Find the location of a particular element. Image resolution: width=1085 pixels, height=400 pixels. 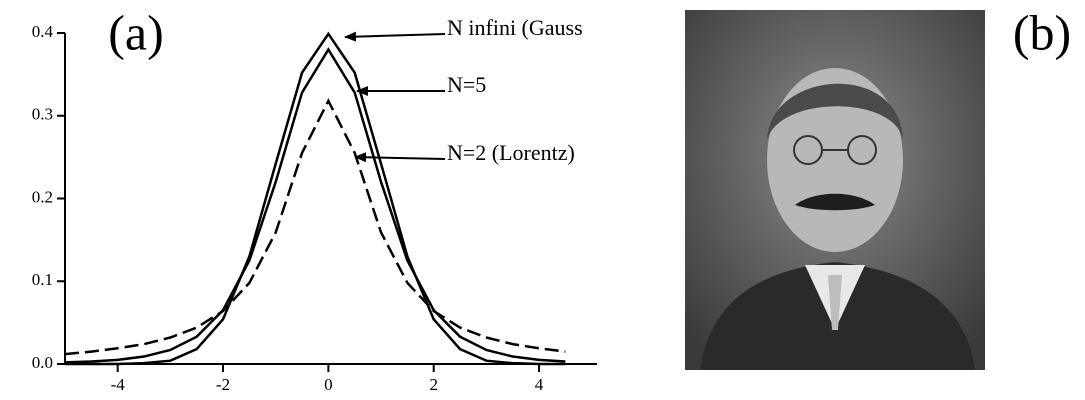

x-tick-label: -4 is located at coordinates (118, 384).